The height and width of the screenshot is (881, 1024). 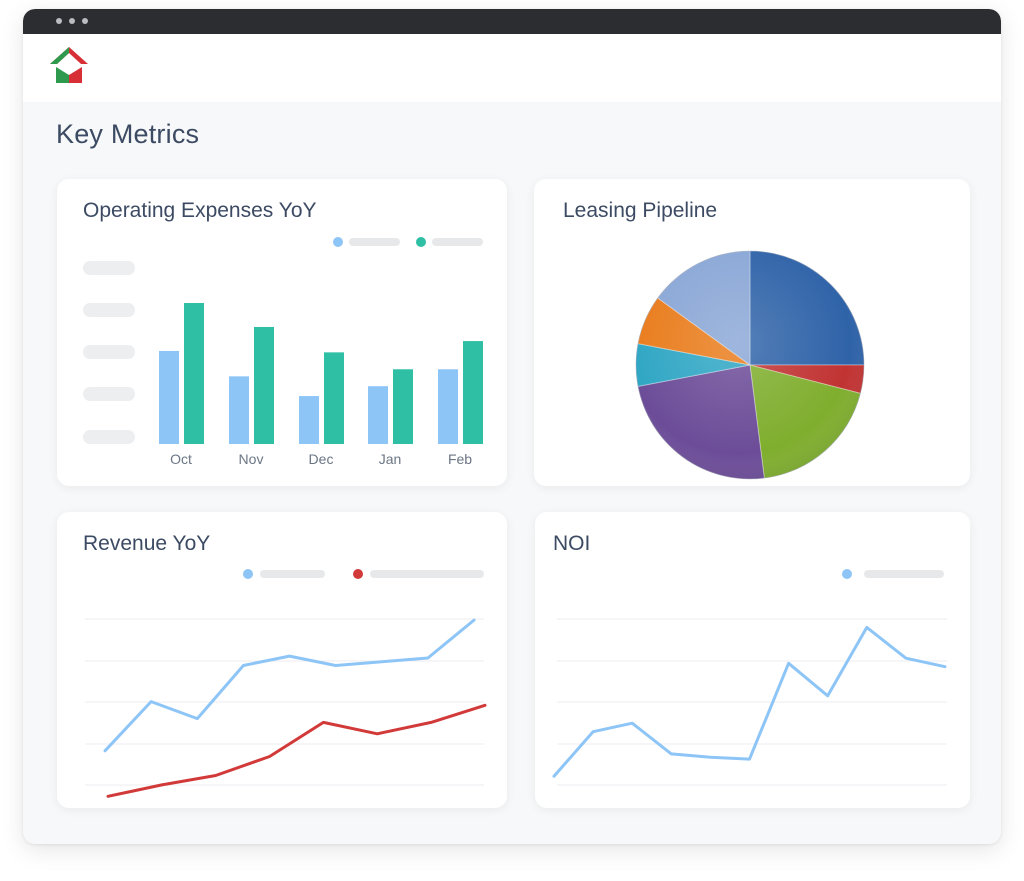 What do you see at coordinates (512, 68) in the screenshot?
I see `app-header` at bounding box center [512, 68].